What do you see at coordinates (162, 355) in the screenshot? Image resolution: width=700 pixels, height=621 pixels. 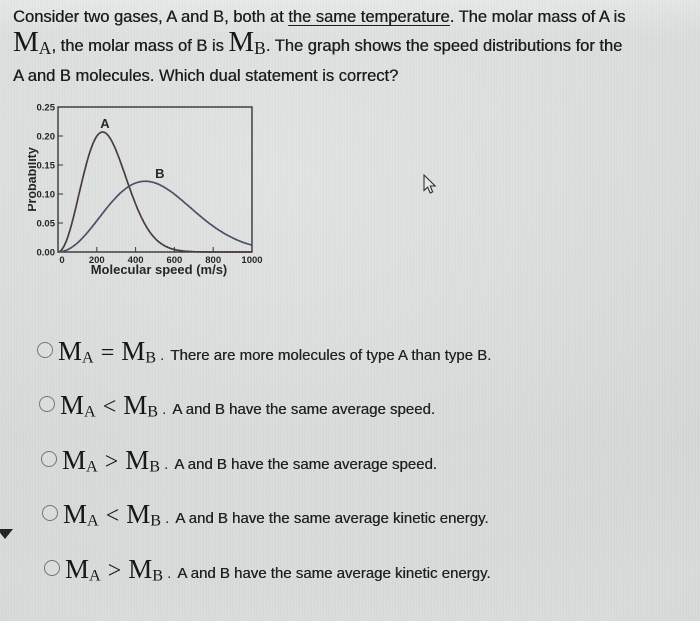 I see `option-1-period: .` at bounding box center [162, 355].